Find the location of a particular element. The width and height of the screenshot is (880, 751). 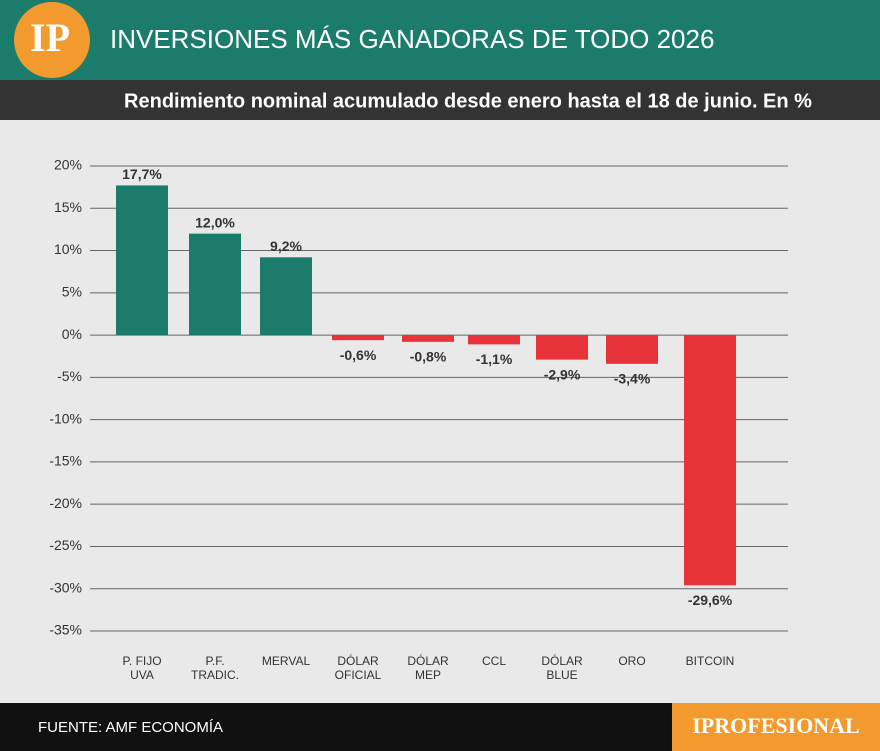

x-tick-label: BITCOIN is located at coordinates (710, 661).